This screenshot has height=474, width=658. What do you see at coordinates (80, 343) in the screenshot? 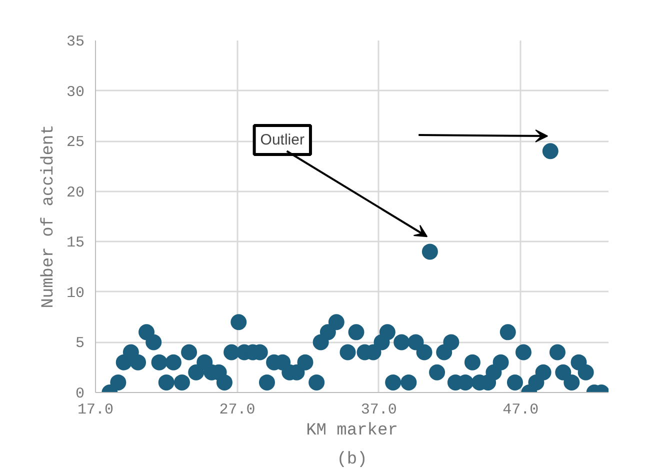
I see `y-tick-label: 5` at bounding box center [80, 343].